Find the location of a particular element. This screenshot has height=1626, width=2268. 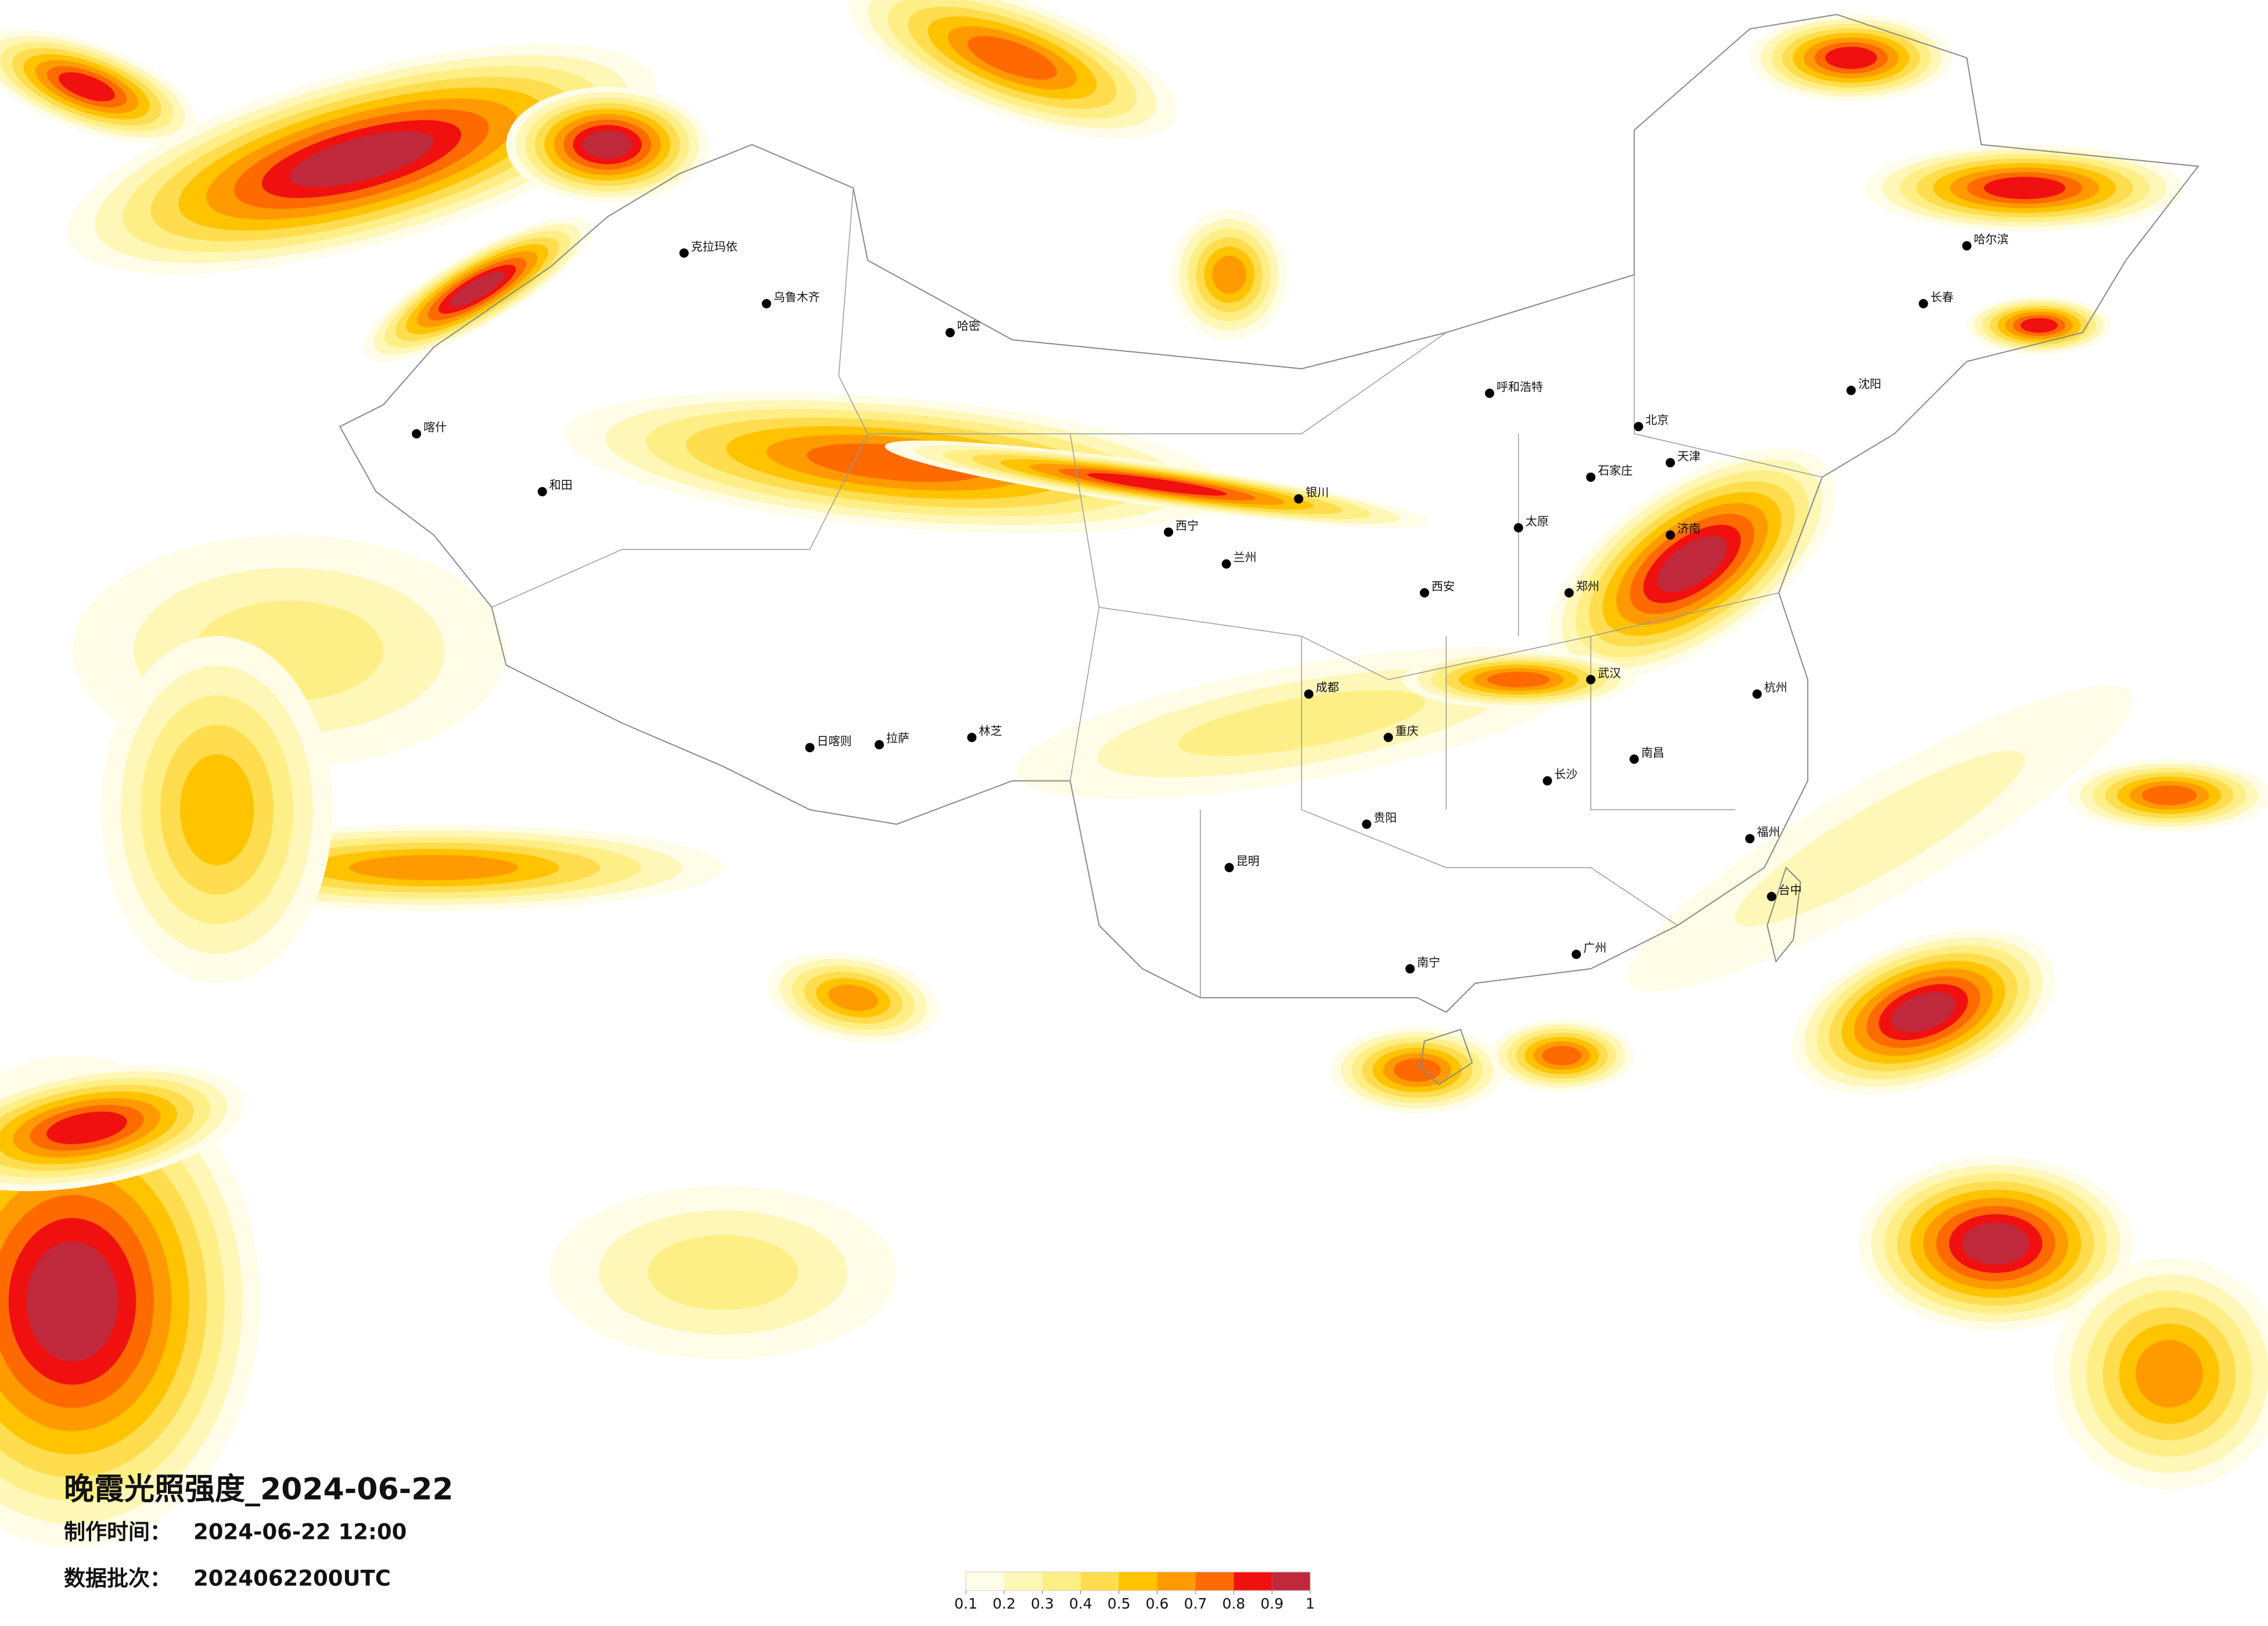

hainan is located at coordinates (1446, 1056).